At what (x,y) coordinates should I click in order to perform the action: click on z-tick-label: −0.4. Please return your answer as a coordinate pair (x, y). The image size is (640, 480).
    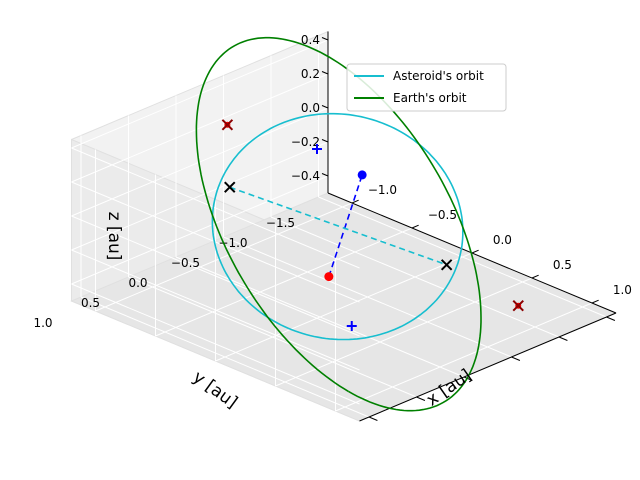
    Looking at the image, I should click on (305, 176).